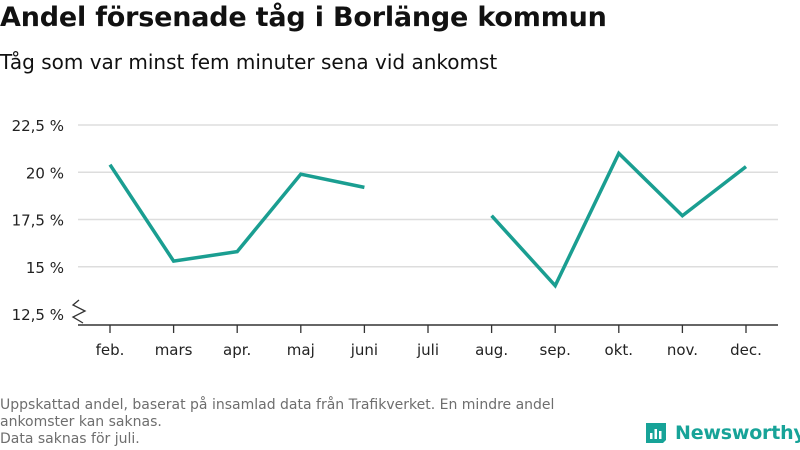 The height and width of the screenshot is (450, 800). Describe the element at coordinates (38, 221) in the screenshot. I see `y-tick-label: 17,5 %` at that location.